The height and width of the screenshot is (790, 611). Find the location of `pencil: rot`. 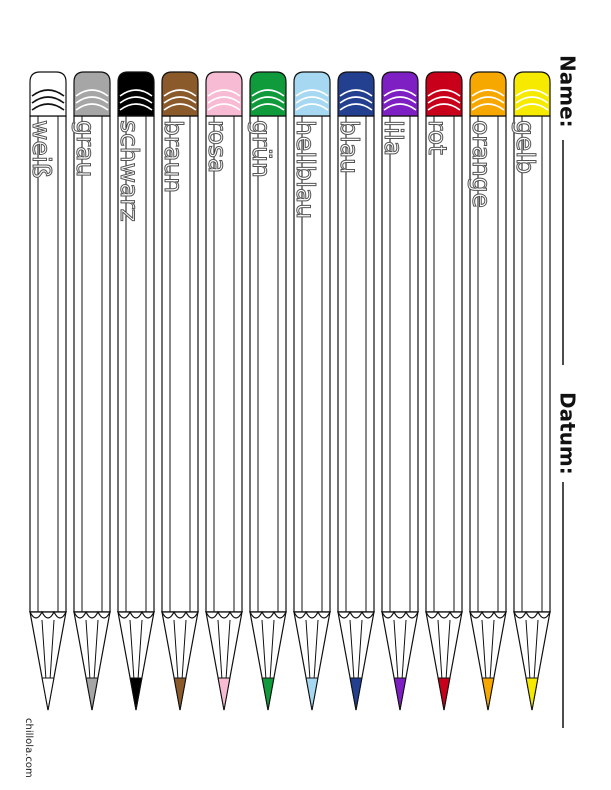

pencil: rot is located at coordinates (443, 391).